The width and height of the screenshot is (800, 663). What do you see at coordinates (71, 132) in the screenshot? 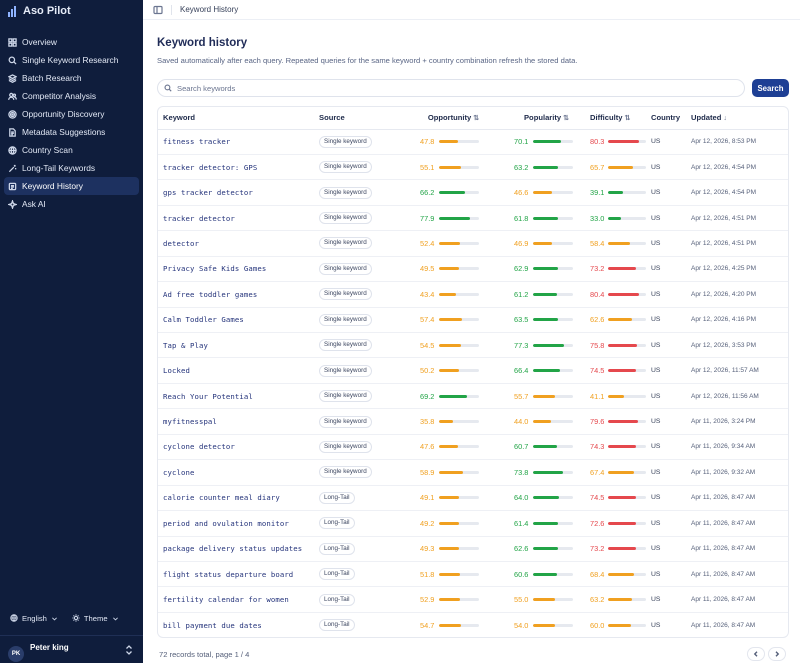
I see `sidebar-item-metadata-suggestions: Metadata Suggestions` at bounding box center [71, 132].